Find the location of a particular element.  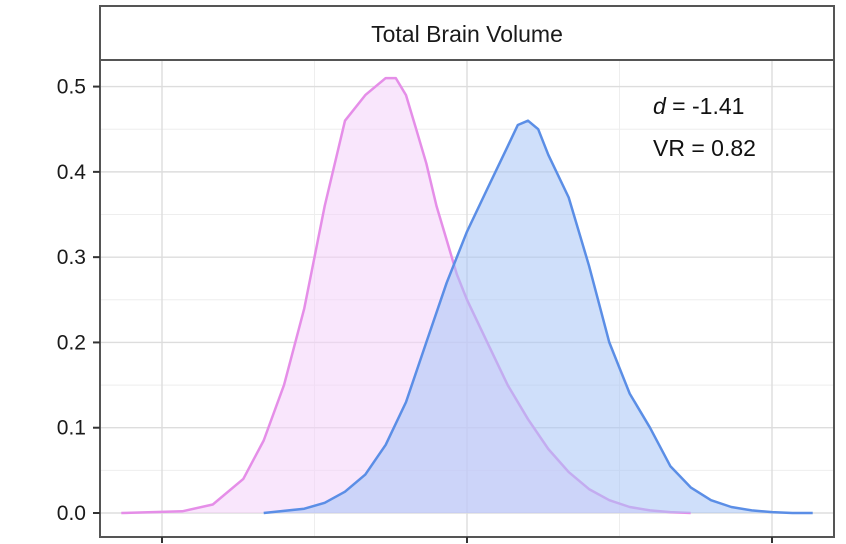

y-tick-label: 0.1 is located at coordinates (71, 428).